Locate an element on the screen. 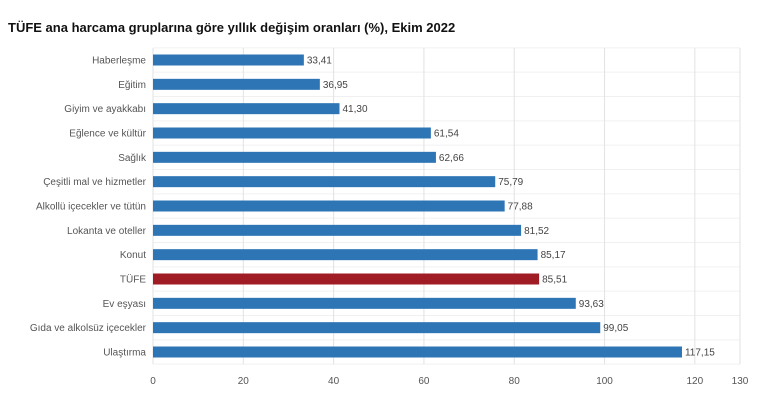 This screenshot has width=770, height=410. data-label: 75,79 is located at coordinates (510, 182).